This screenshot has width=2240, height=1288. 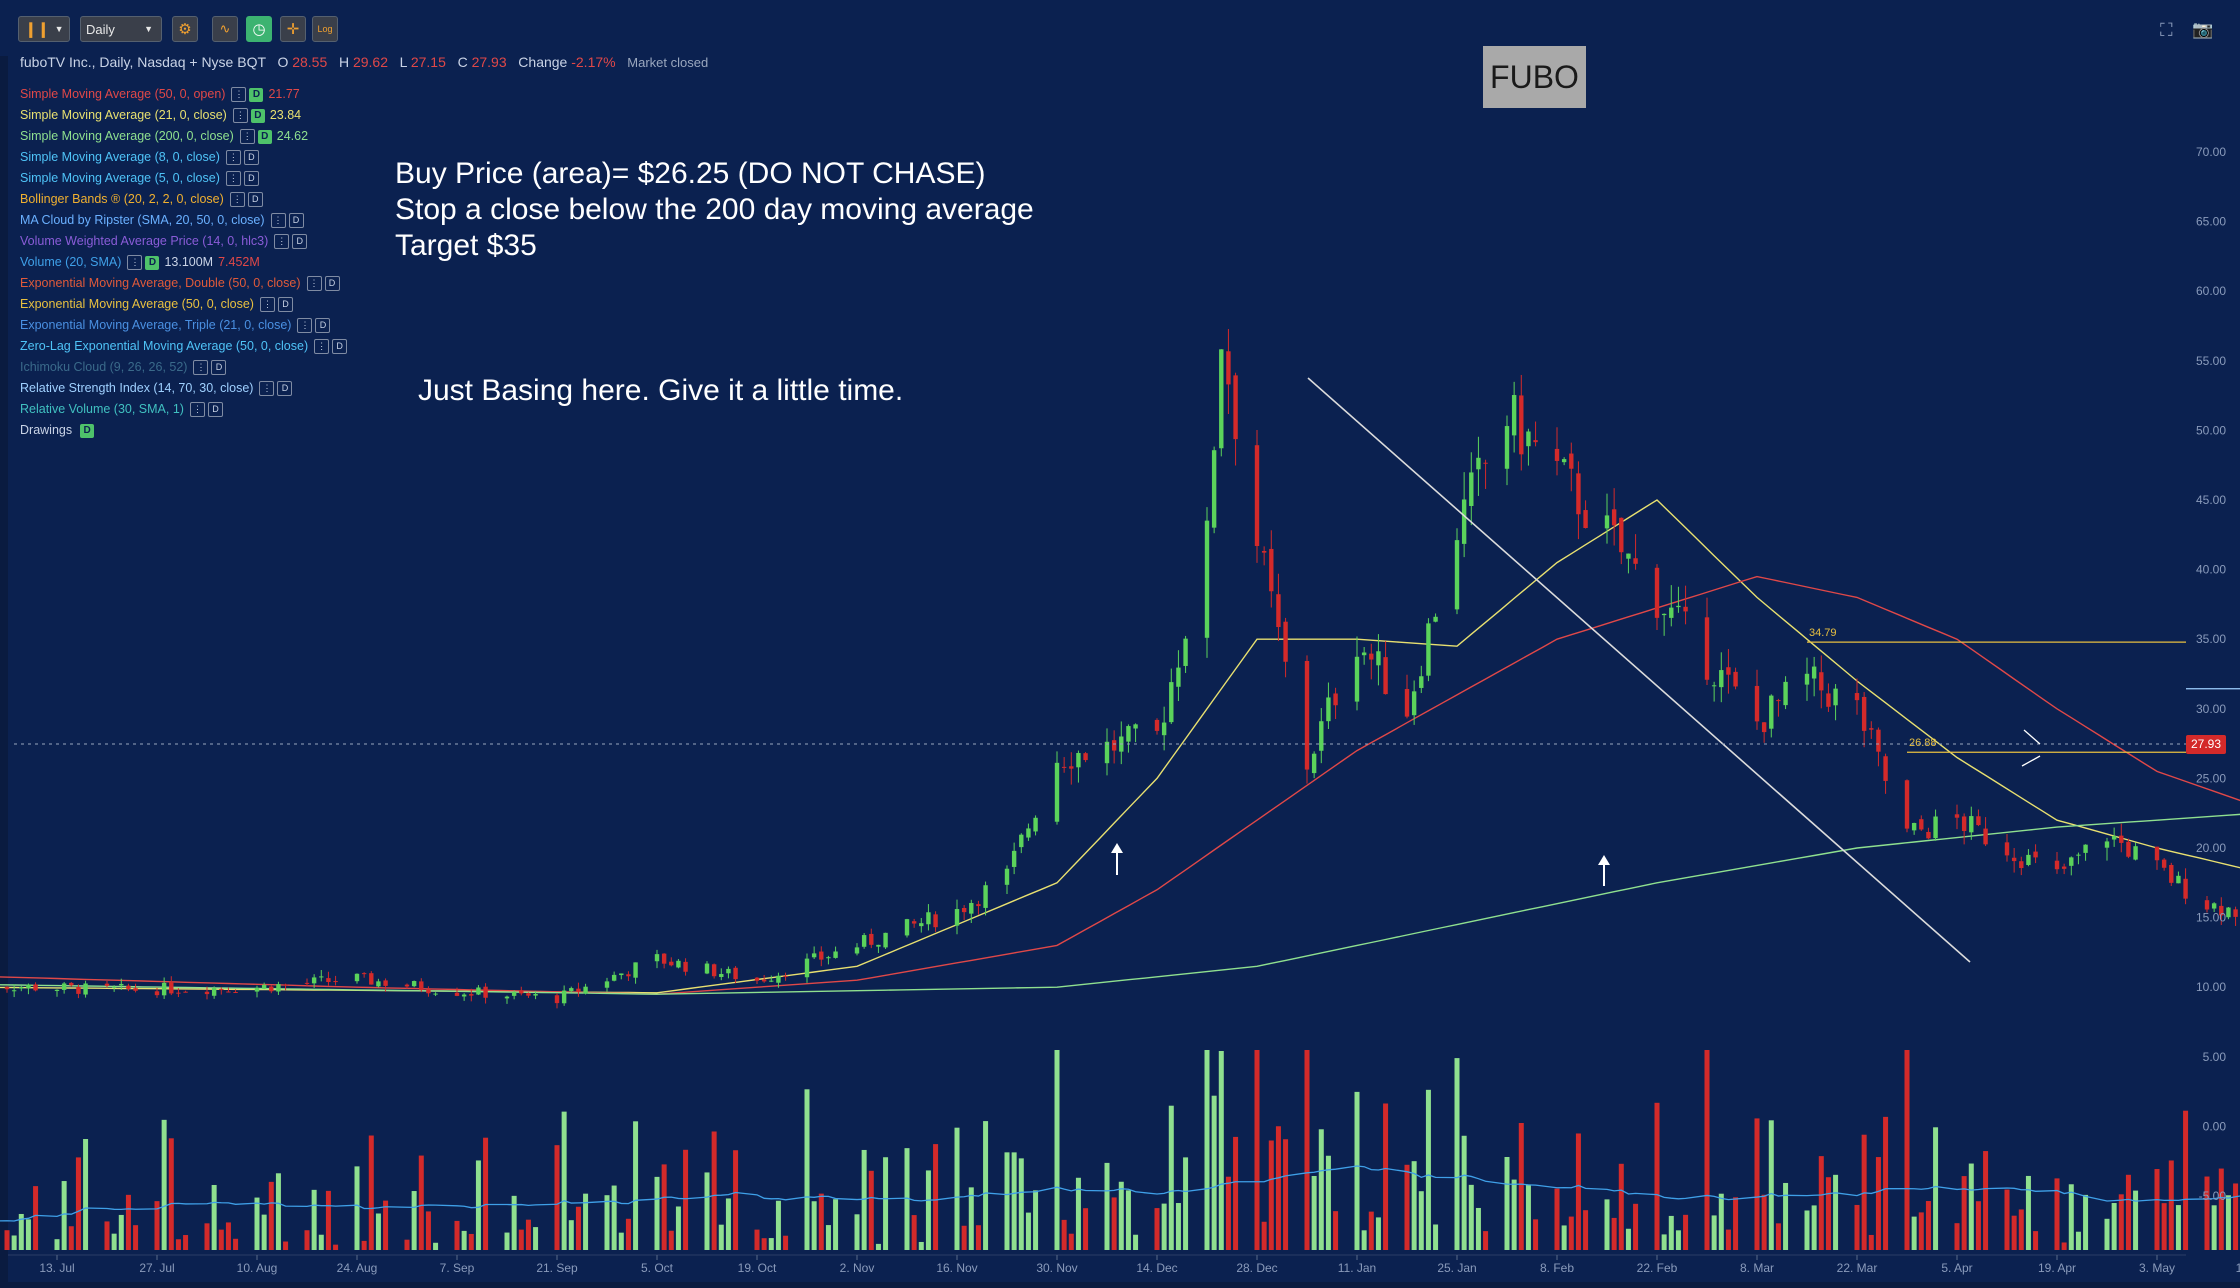 What do you see at coordinates (364, 367) in the screenshot?
I see `indicator-row: Ichimoku Cloud (9, 26, 26, 52) ⋮ D` at bounding box center [364, 367].